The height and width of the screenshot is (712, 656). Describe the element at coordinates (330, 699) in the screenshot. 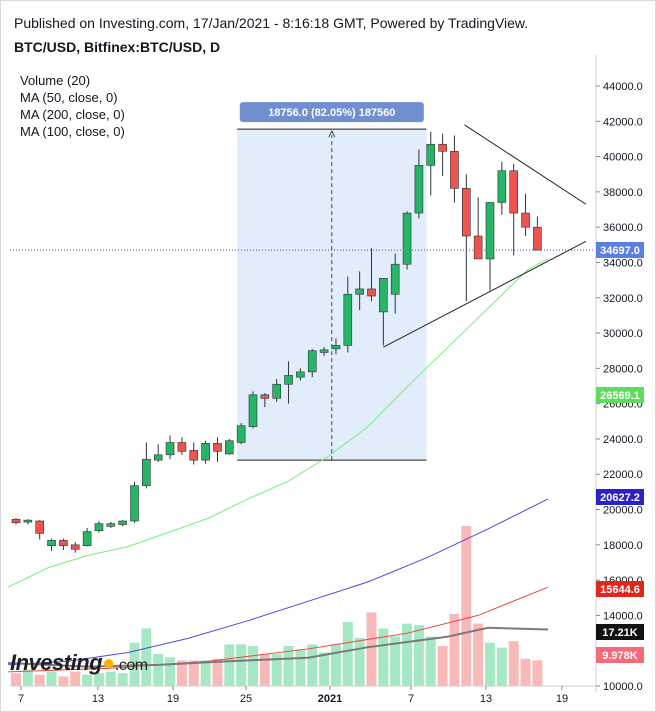

I see `x-tick-label: 2021` at that location.